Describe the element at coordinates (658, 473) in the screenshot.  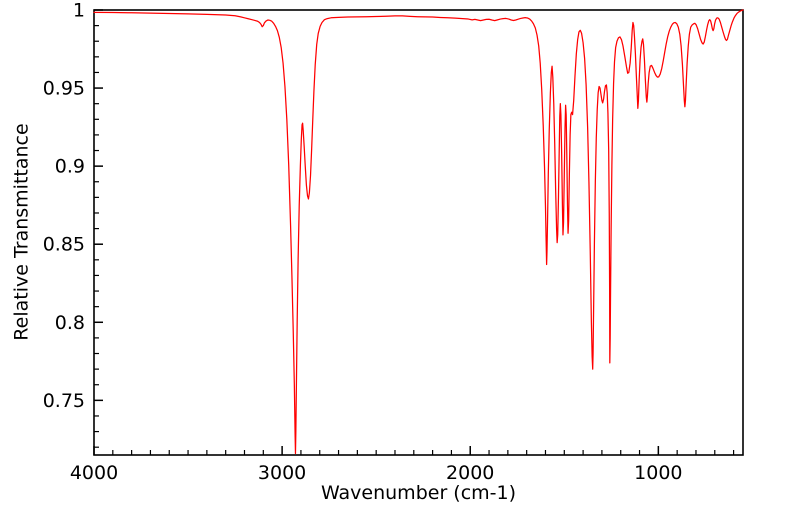
I see `x-tick-label: 1000` at that location.